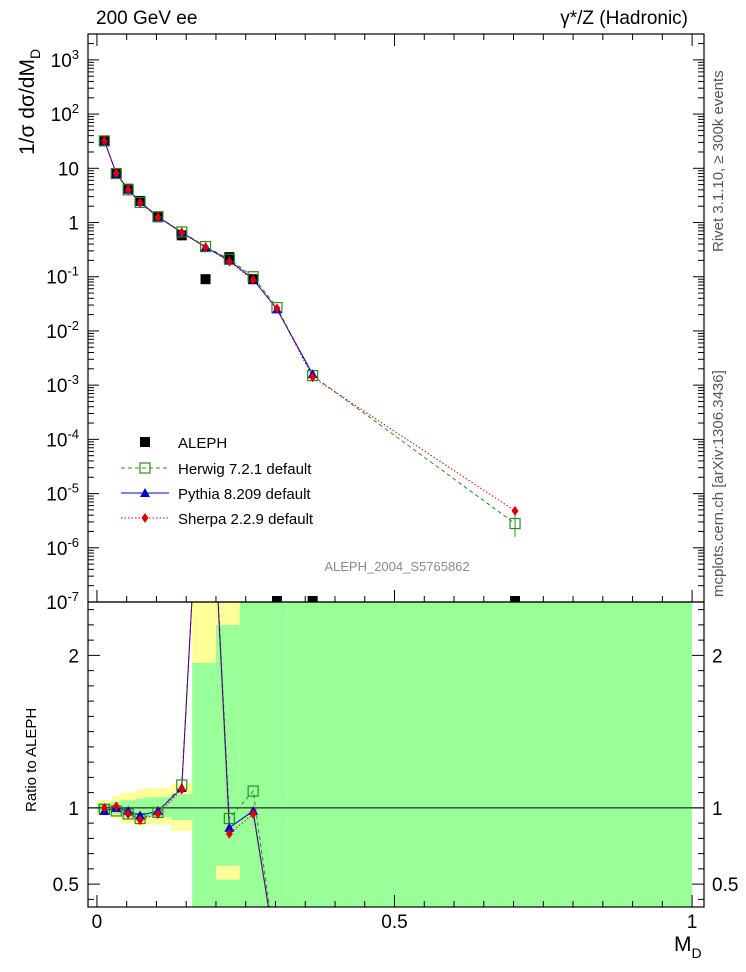  I want to click on legend-label: ALEPH, so click(202, 443).